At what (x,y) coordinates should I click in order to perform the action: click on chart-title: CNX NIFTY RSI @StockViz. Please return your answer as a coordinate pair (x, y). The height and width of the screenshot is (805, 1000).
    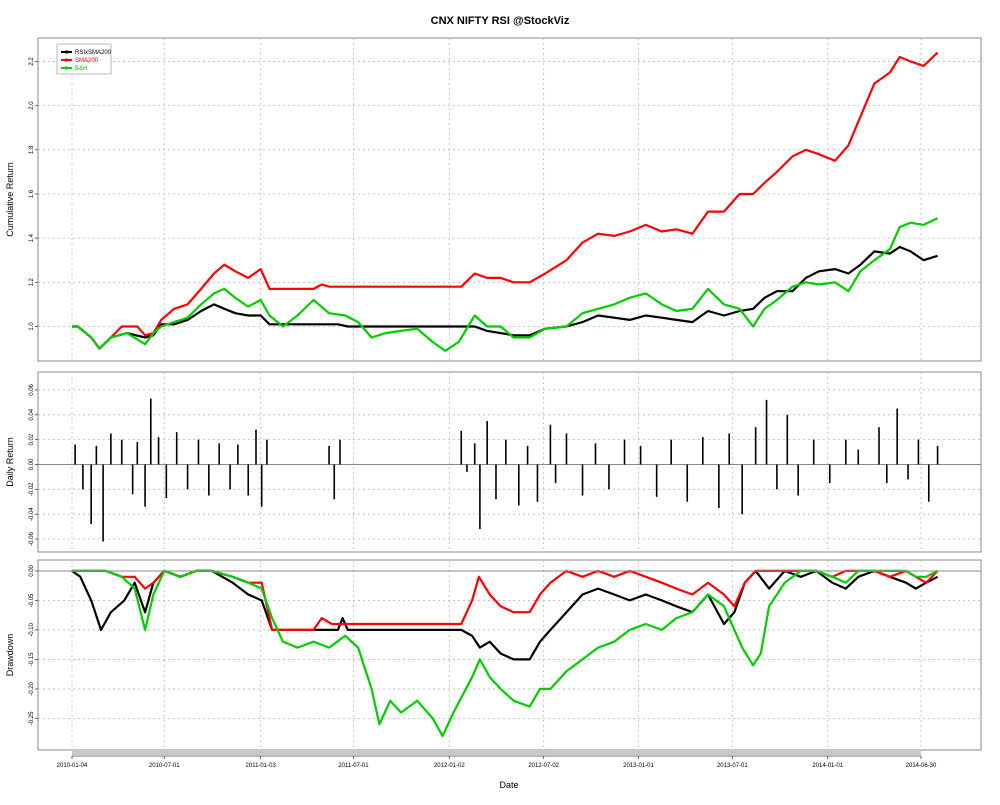
    Looking at the image, I should click on (500, 21).